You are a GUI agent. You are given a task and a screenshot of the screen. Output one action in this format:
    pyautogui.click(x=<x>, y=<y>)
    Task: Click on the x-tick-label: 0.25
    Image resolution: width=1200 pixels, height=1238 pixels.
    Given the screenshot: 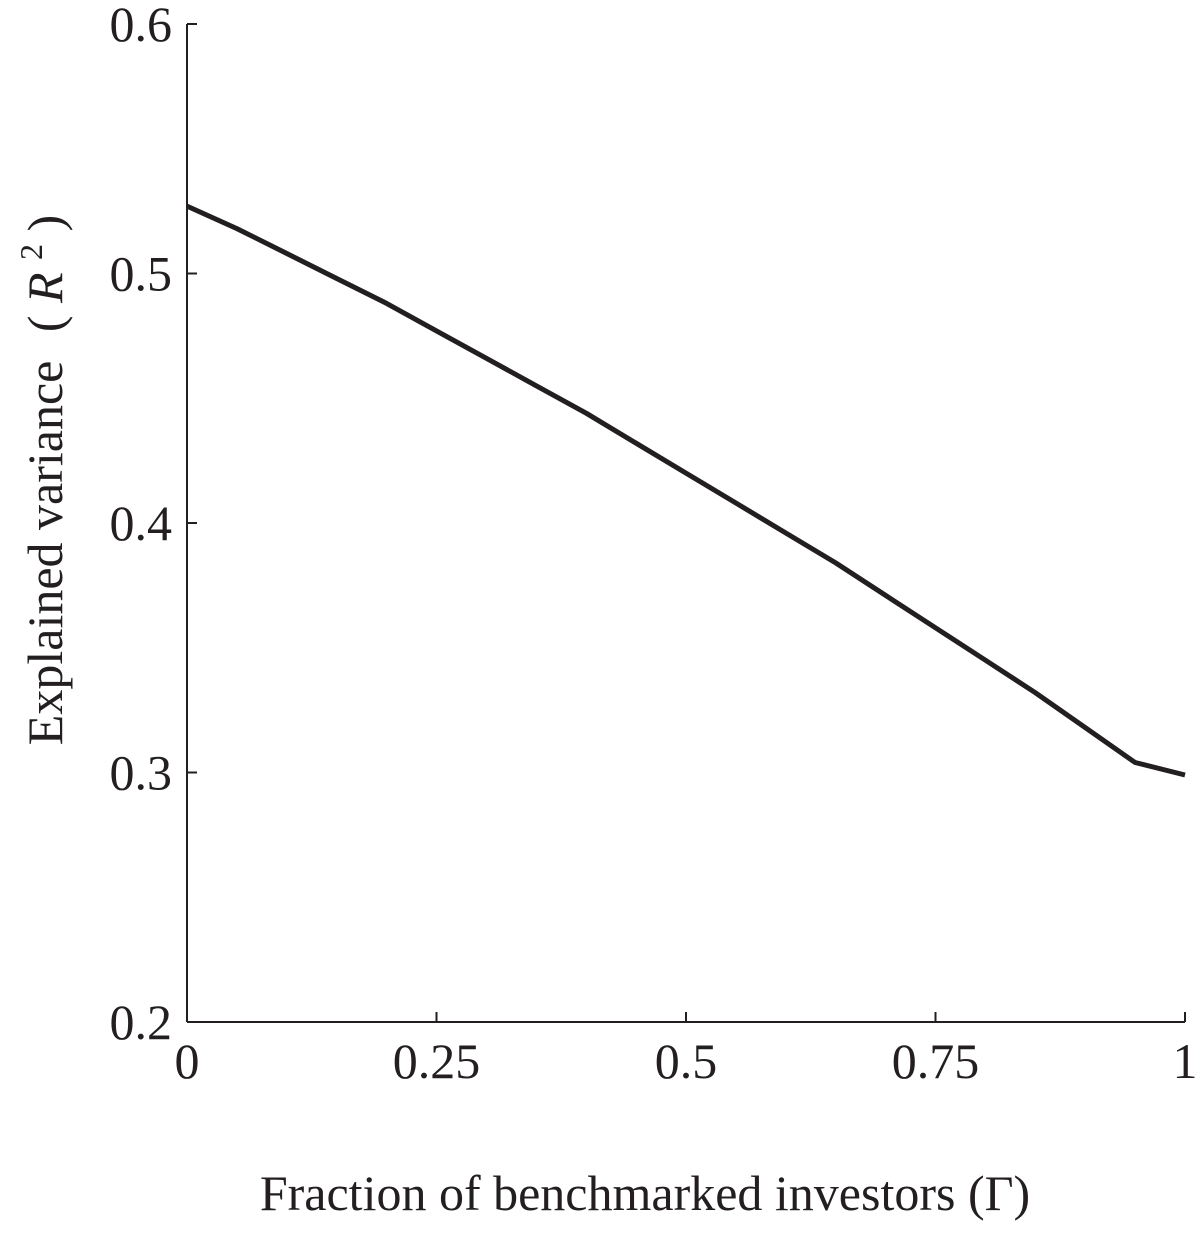 What is the action you would take?
    pyautogui.click(x=437, y=1061)
    